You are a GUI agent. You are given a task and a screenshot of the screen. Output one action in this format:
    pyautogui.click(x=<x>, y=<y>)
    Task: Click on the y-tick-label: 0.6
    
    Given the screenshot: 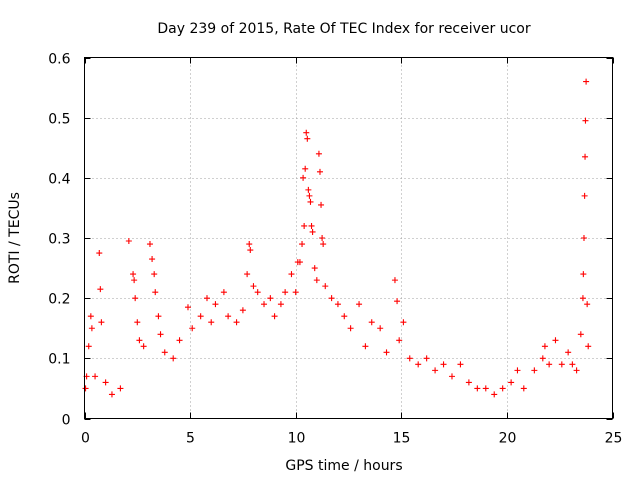 What is the action you would take?
    pyautogui.click(x=59, y=60)
    